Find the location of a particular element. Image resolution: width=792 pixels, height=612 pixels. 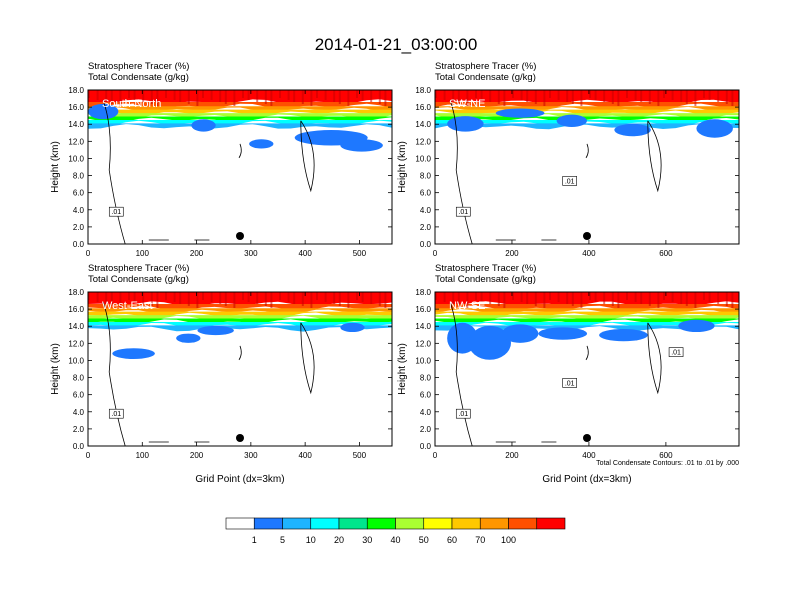

colorbar-label: 50 is located at coordinates (424, 540).